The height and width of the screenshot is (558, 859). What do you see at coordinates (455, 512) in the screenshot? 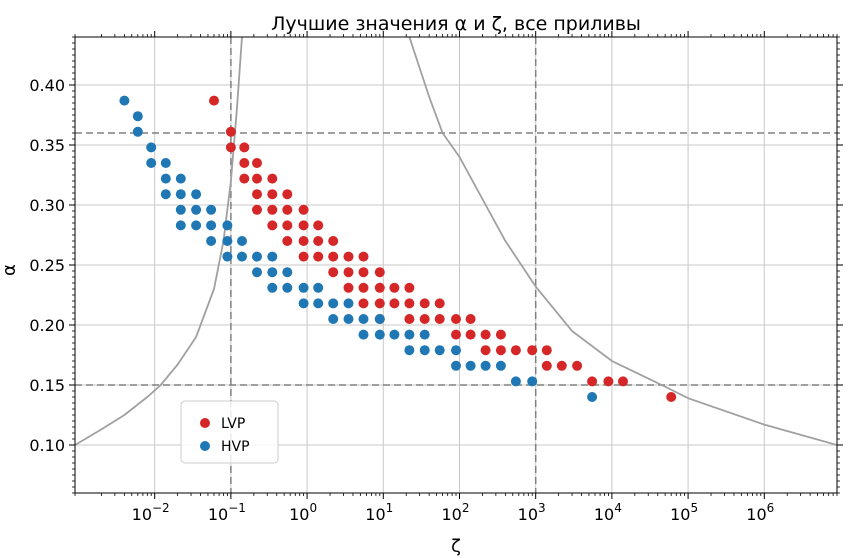
I see `x-tick-label: 10²` at bounding box center [455, 512].